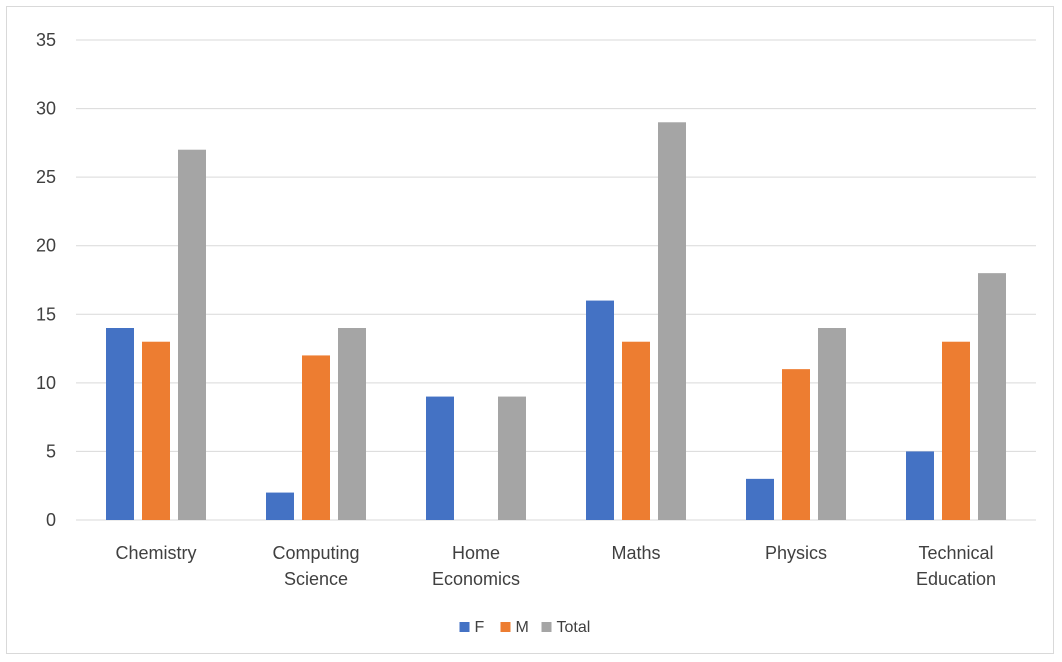 Image resolution: width=1062 pixels, height=662 pixels. I want to click on legend-swatch-m, so click(505, 627).